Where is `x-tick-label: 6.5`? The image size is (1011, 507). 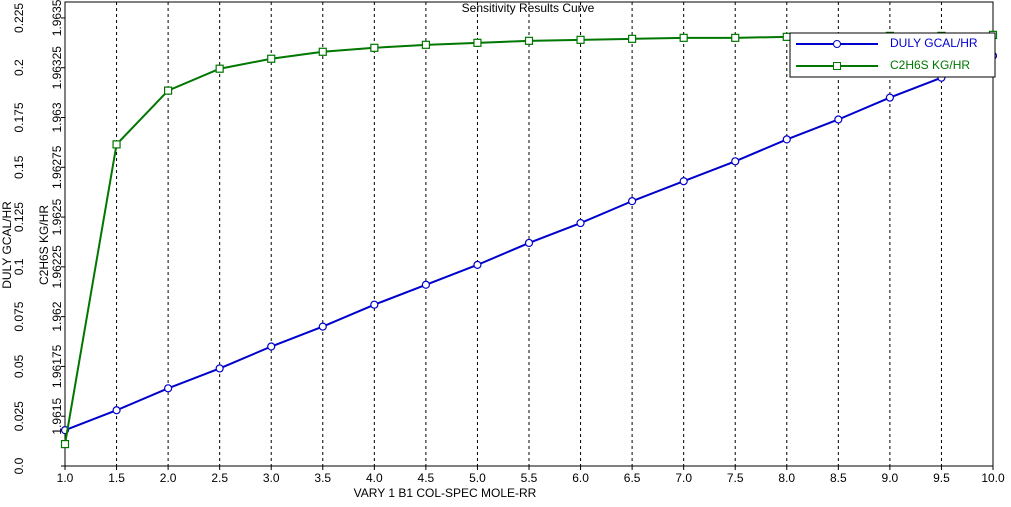
x-tick-label: 6.5 is located at coordinates (632, 478).